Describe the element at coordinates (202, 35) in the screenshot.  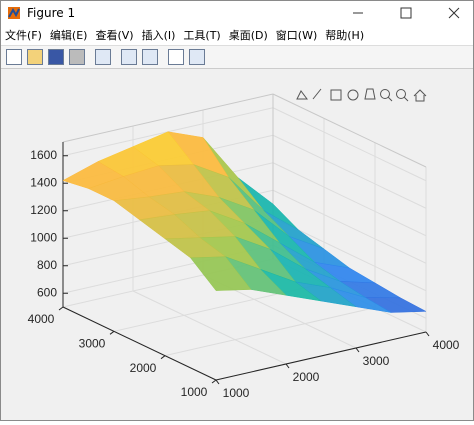
I see `menu-item: 工具(T)` at that location.